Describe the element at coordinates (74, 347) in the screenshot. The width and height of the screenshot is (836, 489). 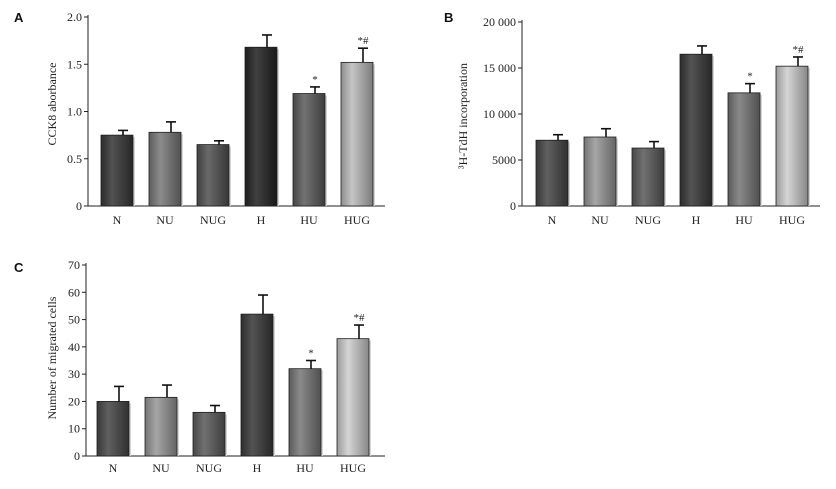
I see `y-tick-label: 40` at that location.